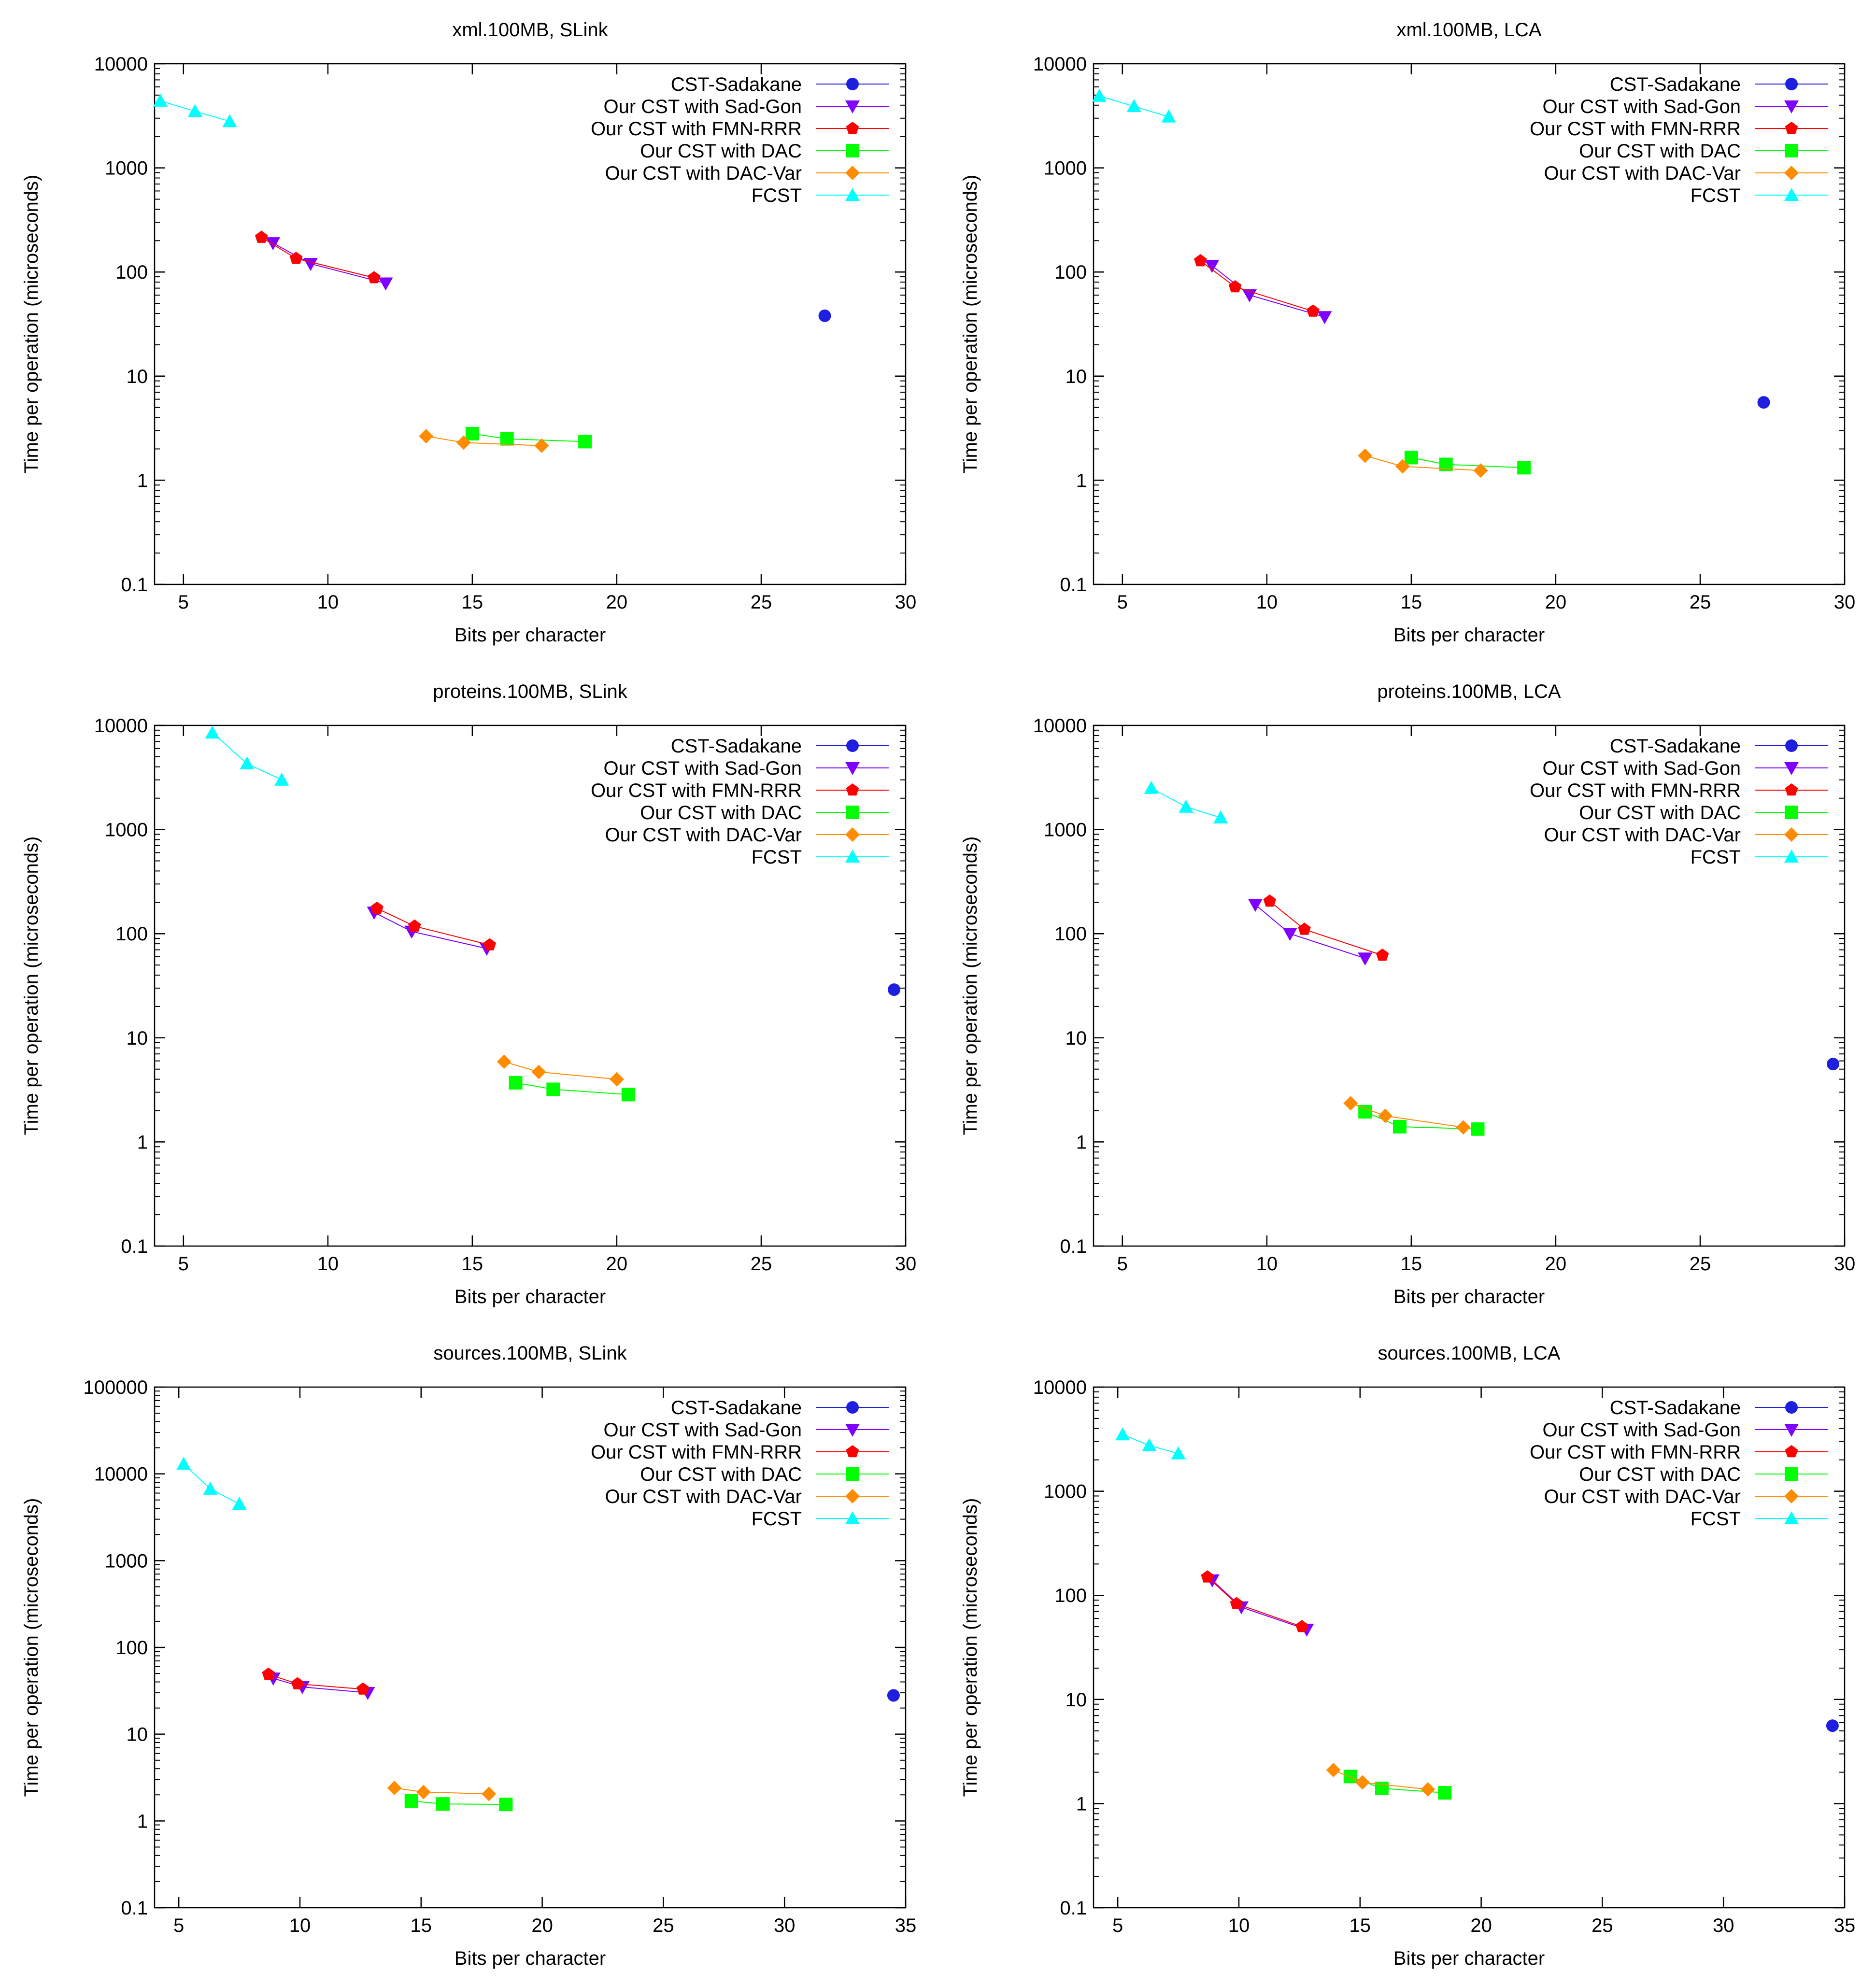 This screenshot has height=1985, width=1876. Describe the element at coordinates (142, 1822) in the screenshot. I see `y-tick-label: 1` at that location.